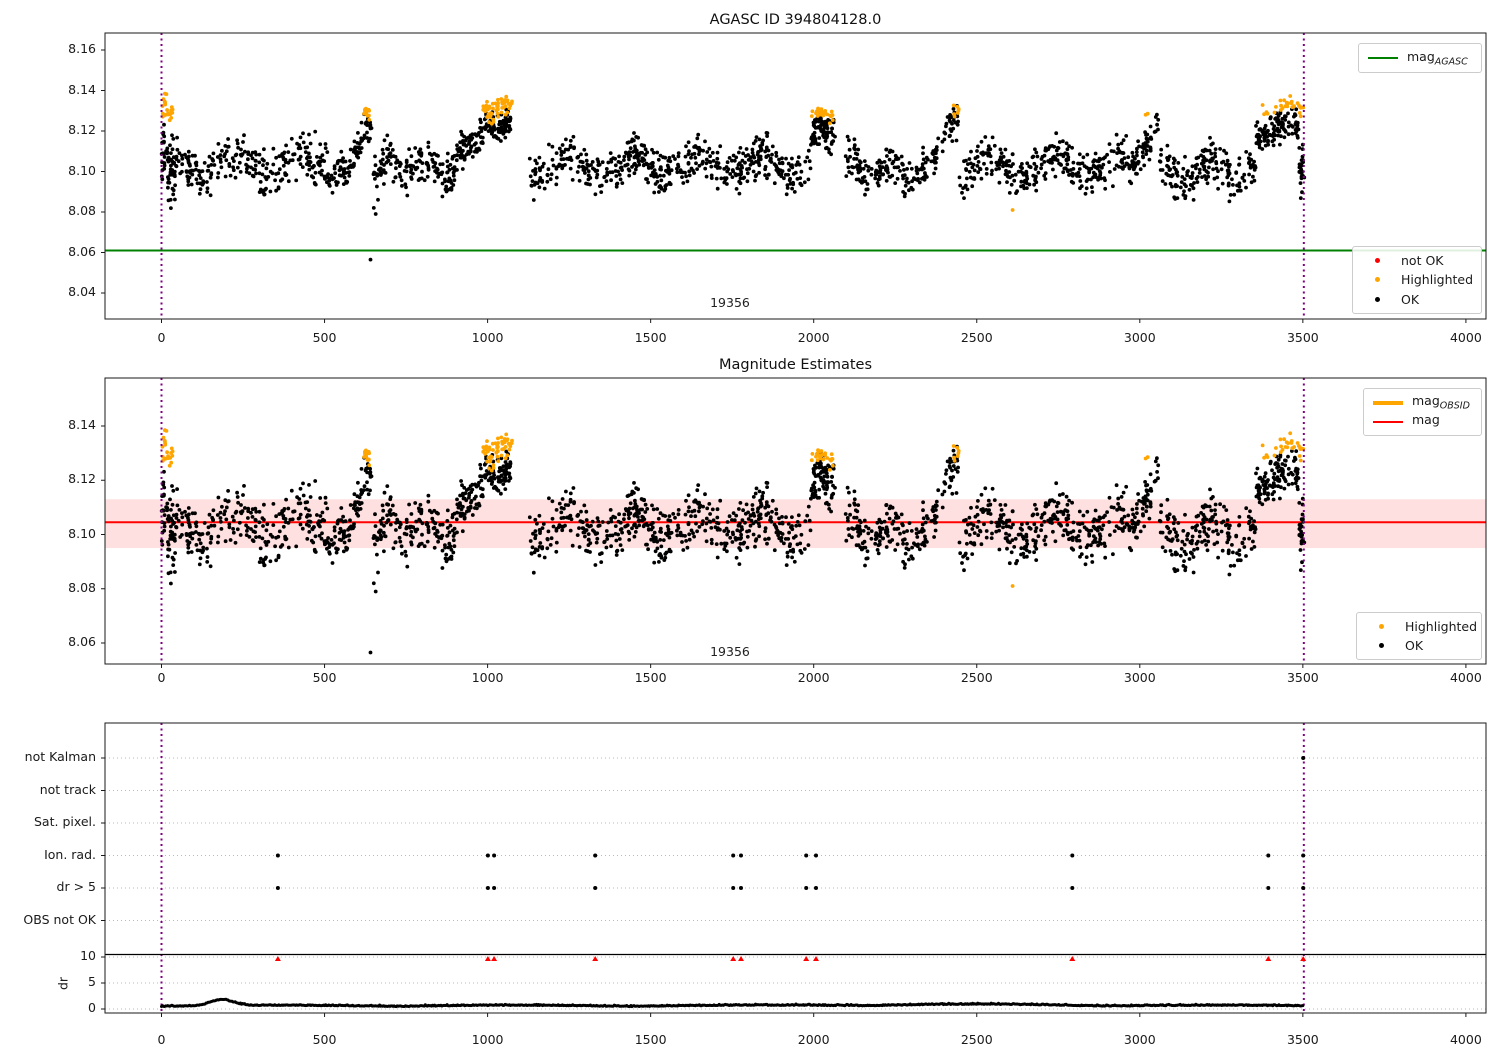  What do you see at coordinates (1419, 636) in the screenshot?
I see `legend-middle-markers: Highlighted OK` at bounding box center [1419, 636].